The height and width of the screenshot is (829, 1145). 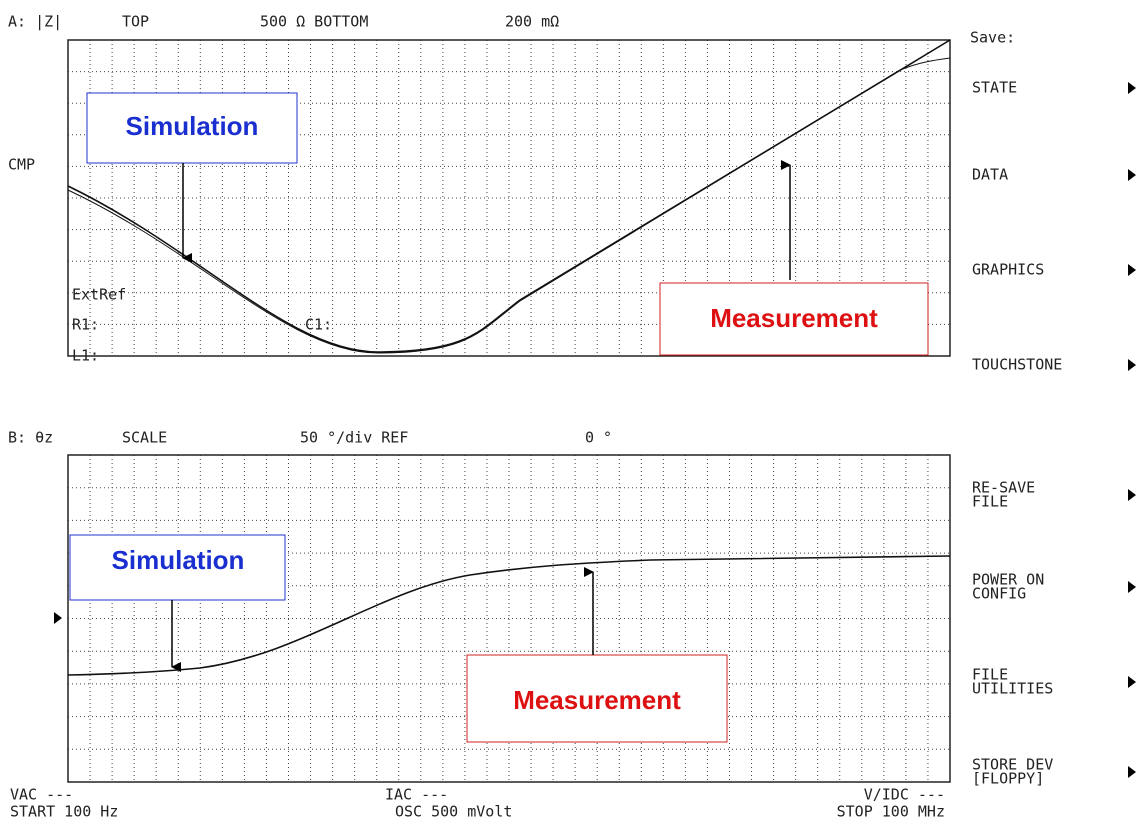 I want to click on top-label: TOP, so click(x=135, y=22).